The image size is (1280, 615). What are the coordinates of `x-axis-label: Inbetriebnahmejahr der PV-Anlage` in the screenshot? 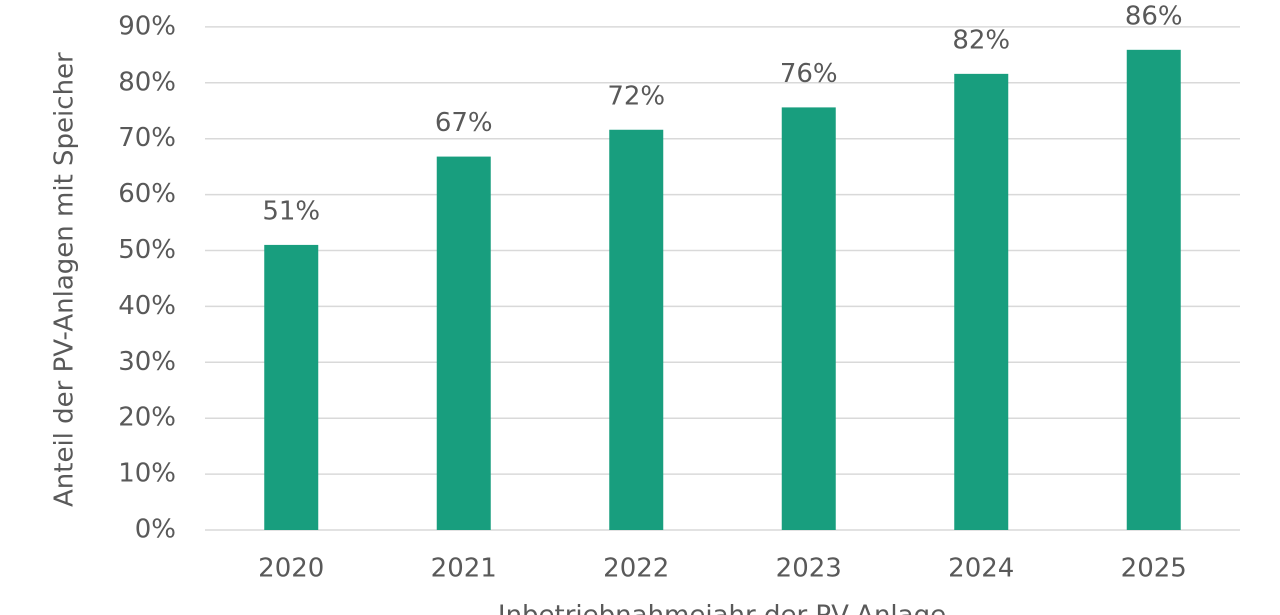 It's located at (722, 608).